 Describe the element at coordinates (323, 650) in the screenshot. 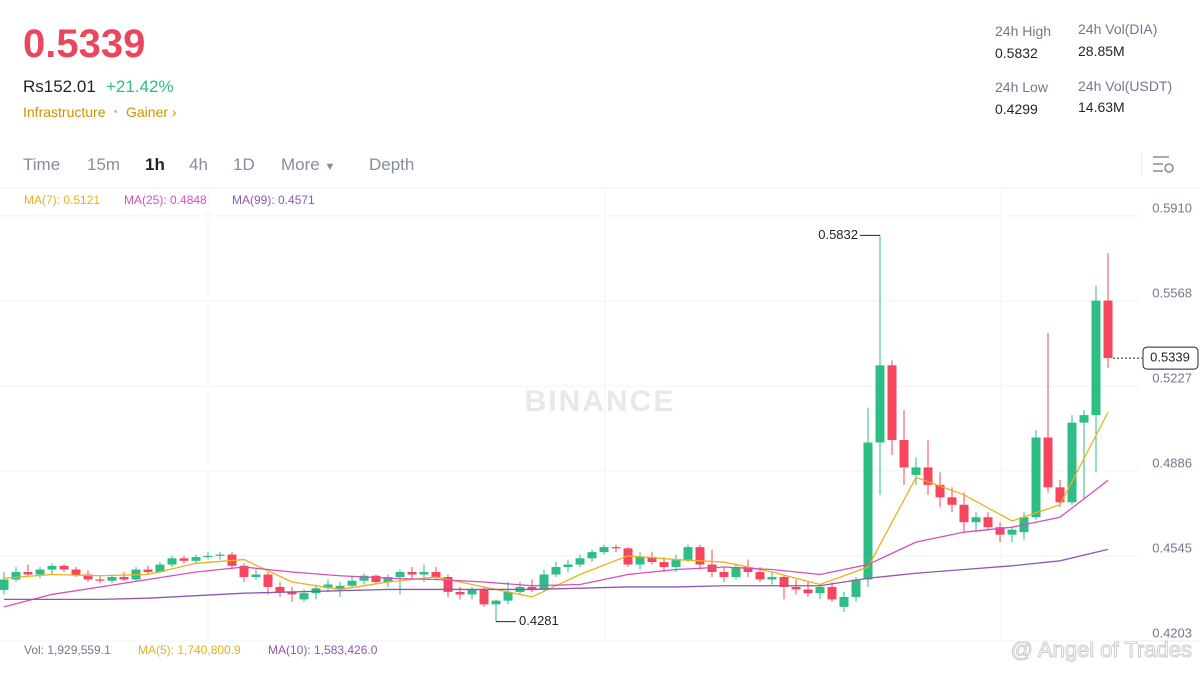

I see `volume-legend: MA(10): 1,583,426.0` at that location.